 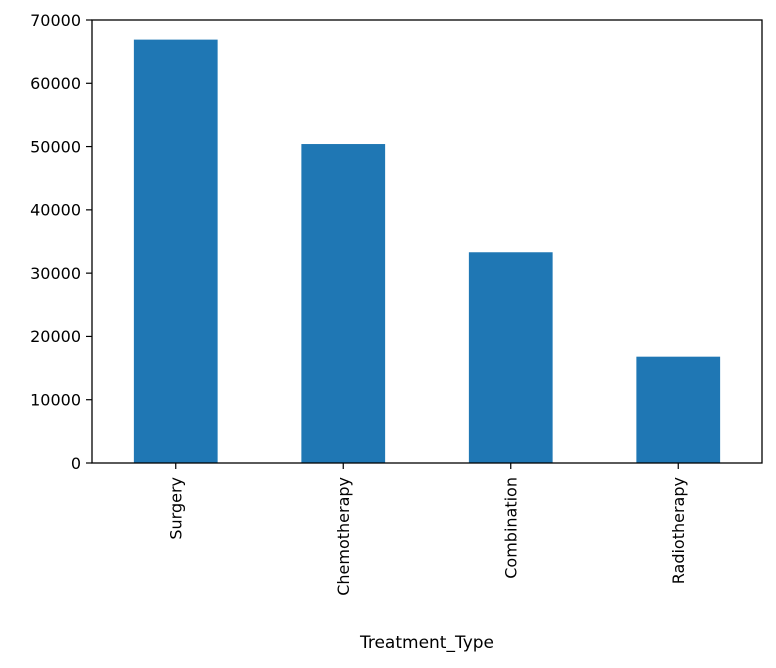 I want to click on x-axis-label: Treatment_Type, so click(x=426, y=643).